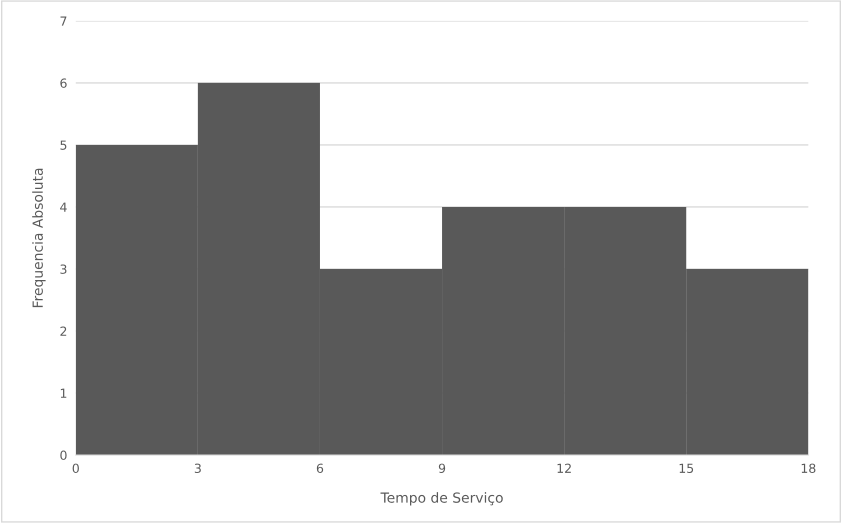 Image resolution: width=842 pixels, height=523 pixels. What do you see at coordinates (75, 469) in the screenshot?
I see `x-tick-label: 0` at bounding box center [75, 469].